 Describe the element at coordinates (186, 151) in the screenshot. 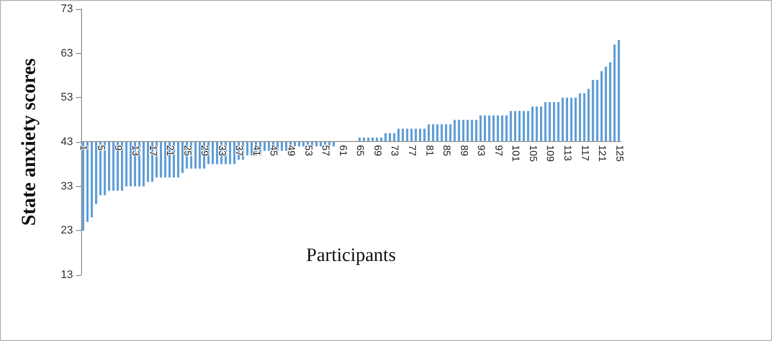

I see `x-tick-label: 25` at that location.